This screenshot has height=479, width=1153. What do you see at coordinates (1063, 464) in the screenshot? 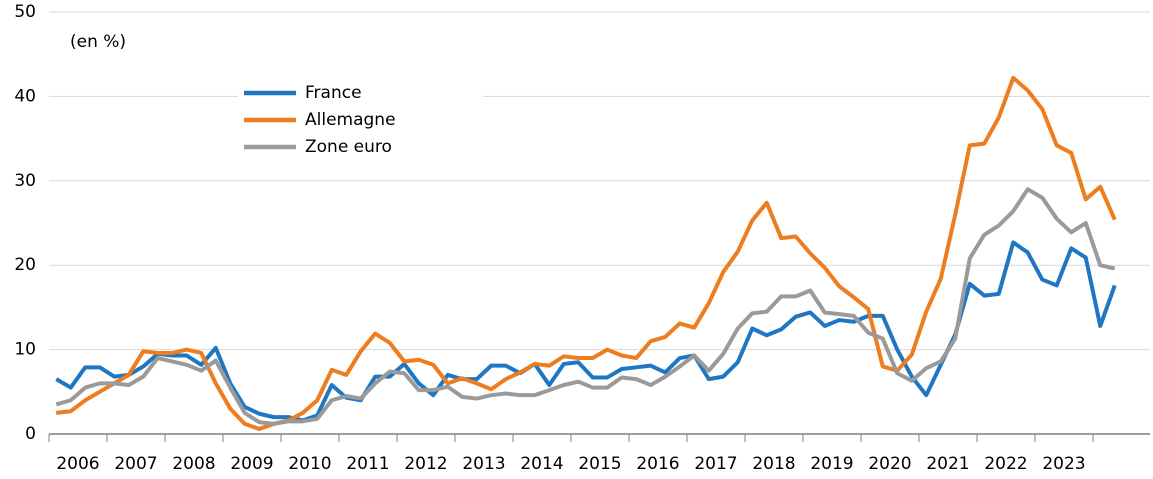
I see `x-tick-label: 2023` at bounding box center [1063, 464].